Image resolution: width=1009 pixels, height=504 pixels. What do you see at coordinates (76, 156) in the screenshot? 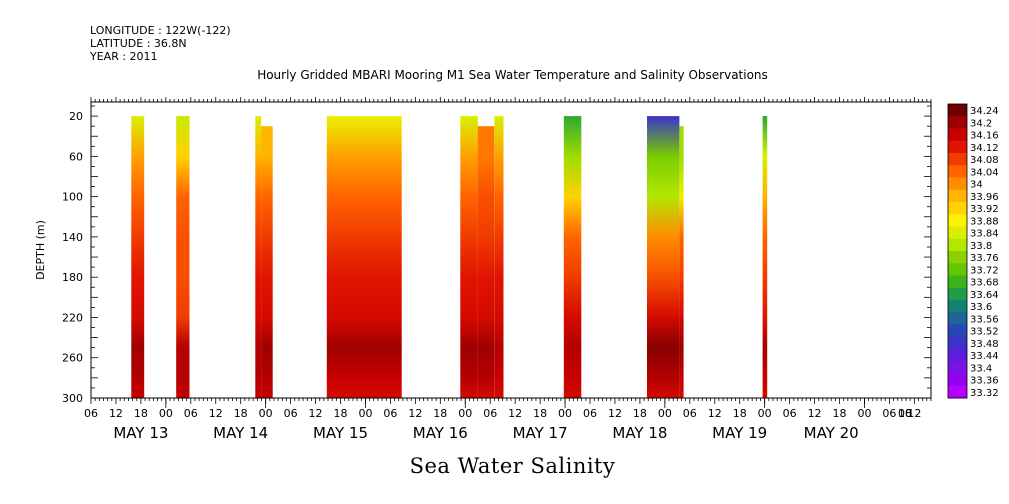
I see `y-tick-label: 60` at bounding box center [76, 156].